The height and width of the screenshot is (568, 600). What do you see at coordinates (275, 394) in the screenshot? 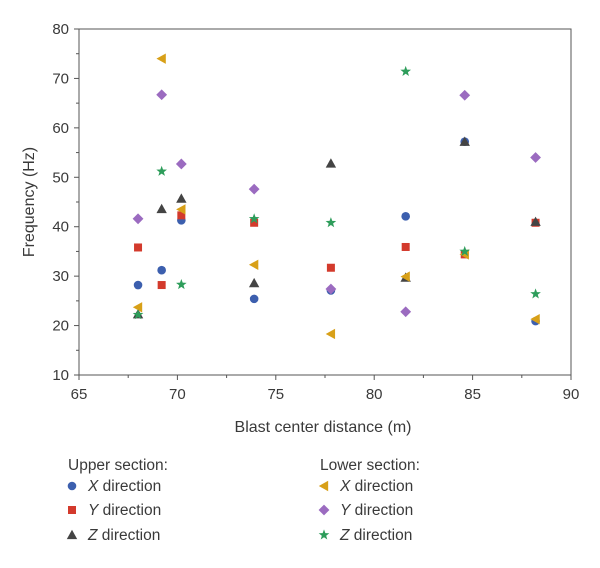
I see `x-tick-label: 75` at bounding box center [275, 394].